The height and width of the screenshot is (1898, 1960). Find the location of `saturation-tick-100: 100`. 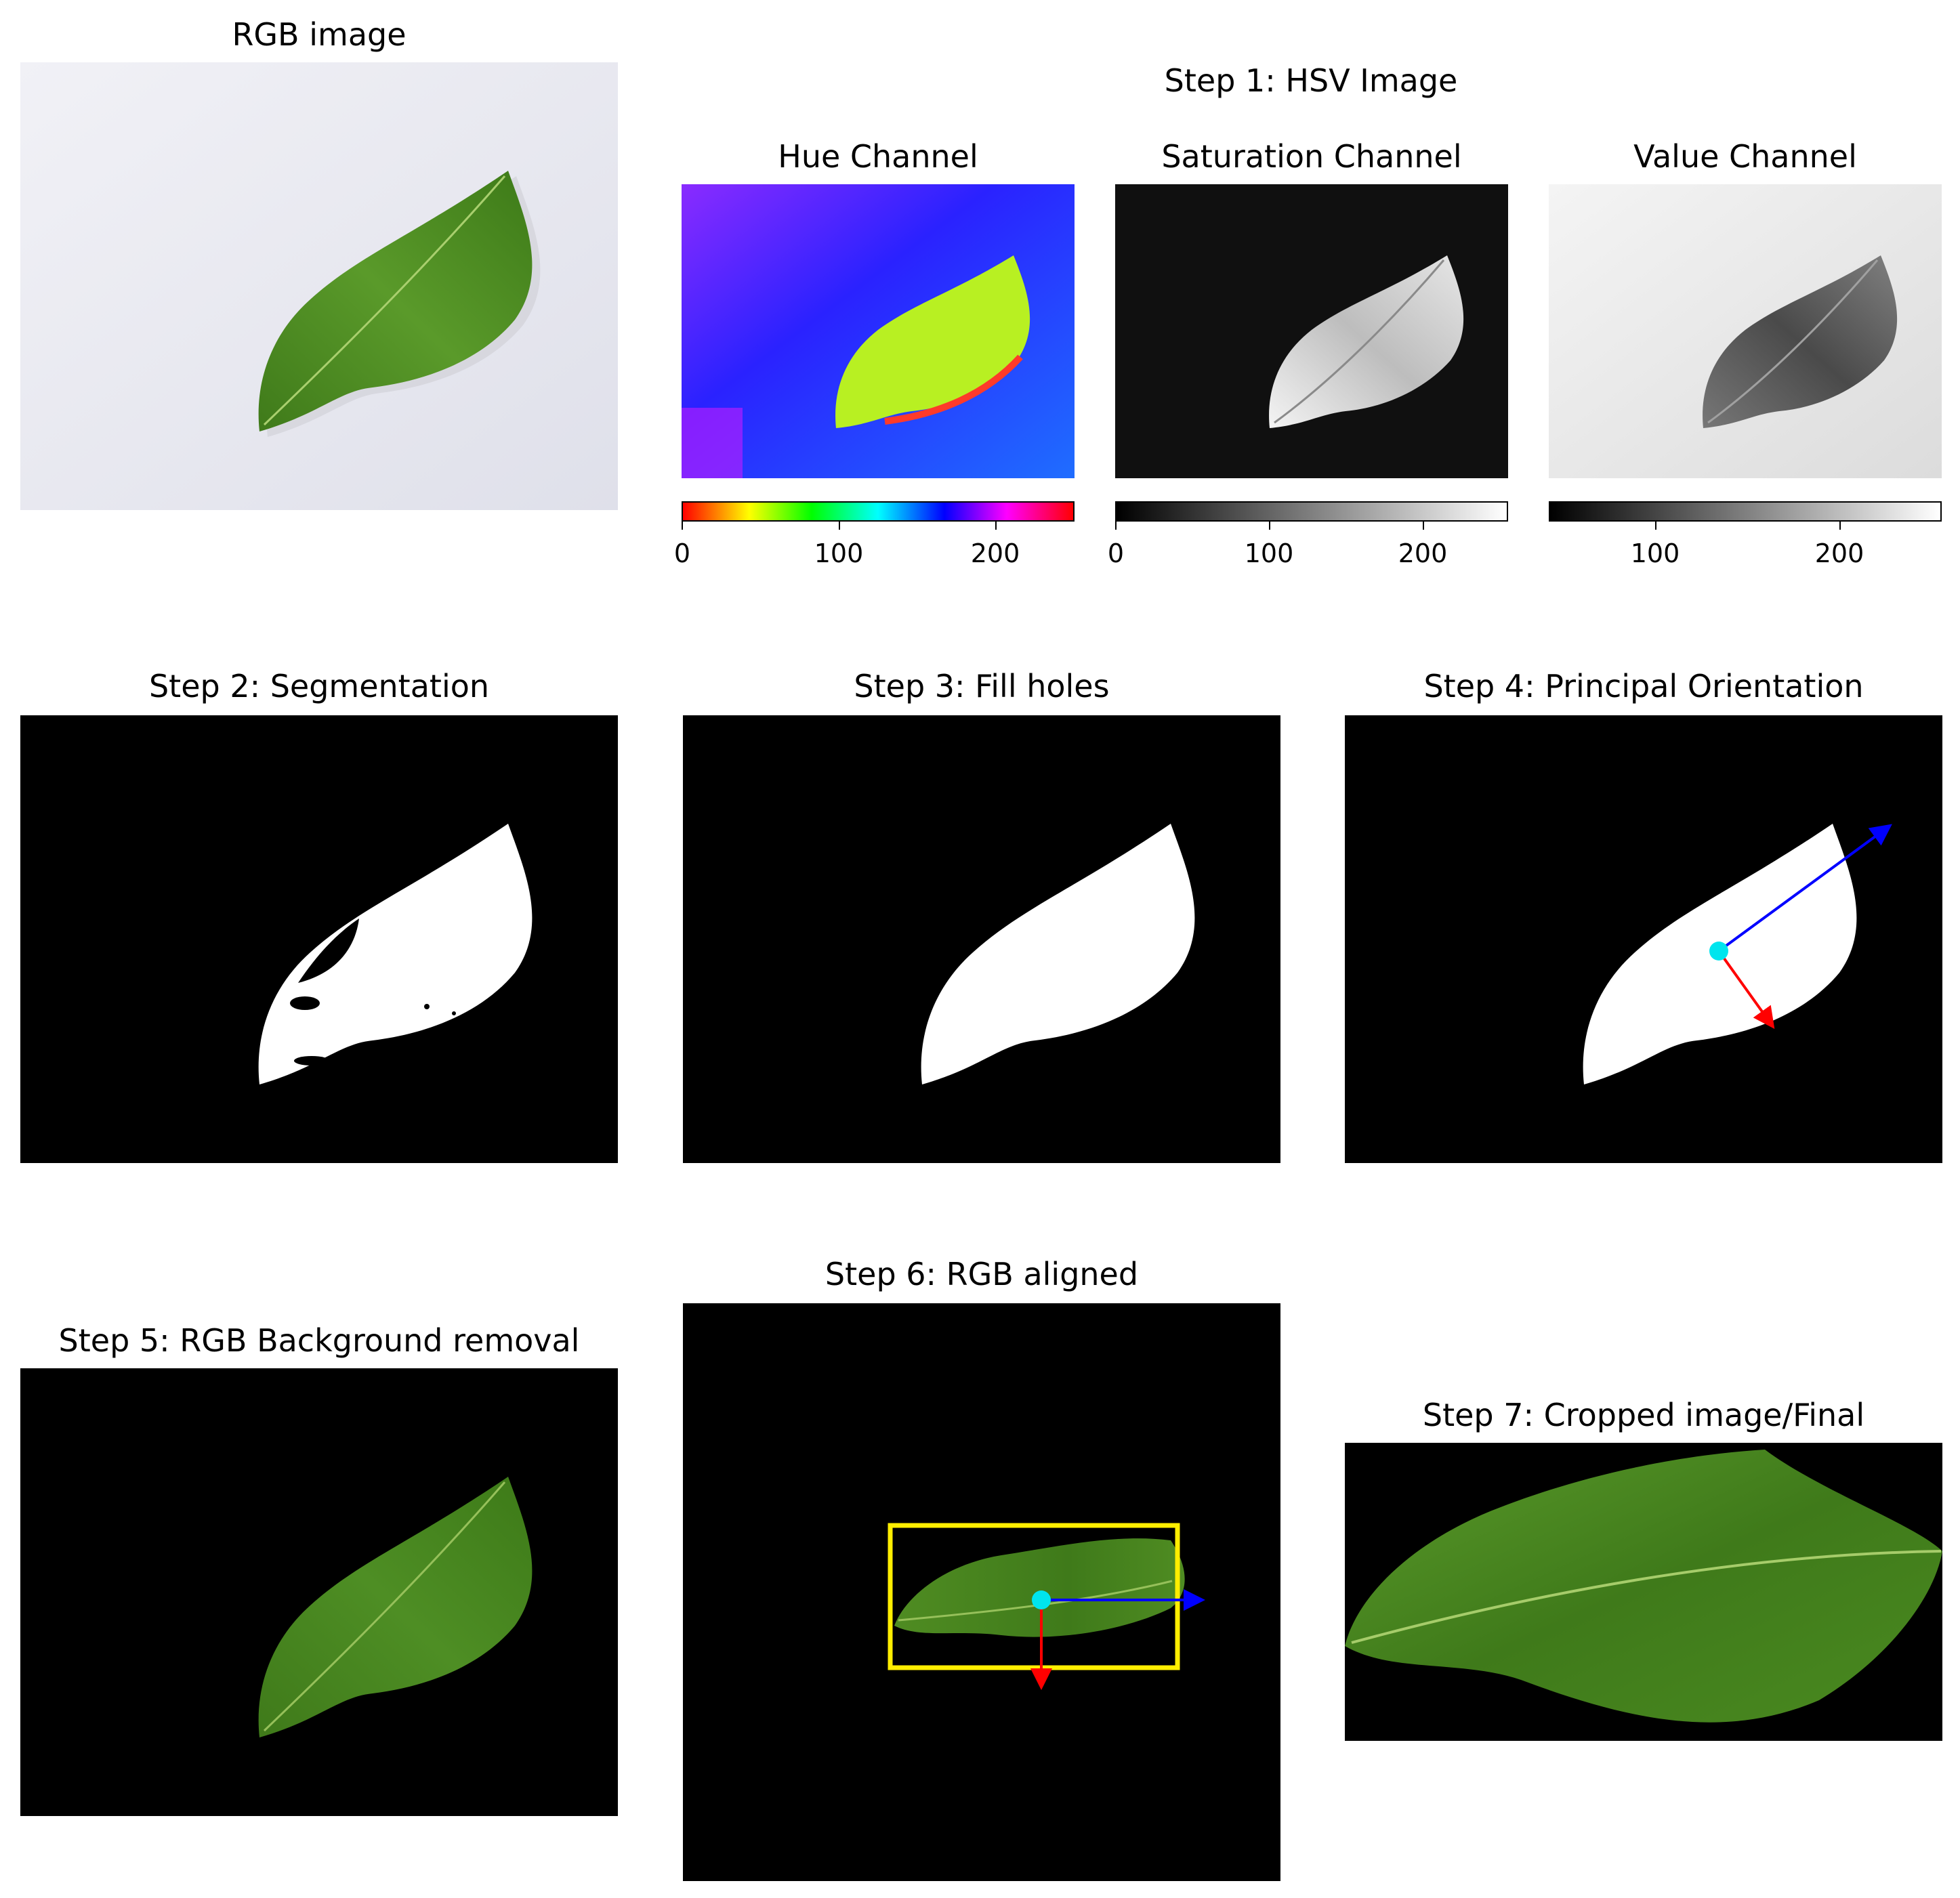

saturation-tick-100: 100 is located at coordinates (1269, 553).